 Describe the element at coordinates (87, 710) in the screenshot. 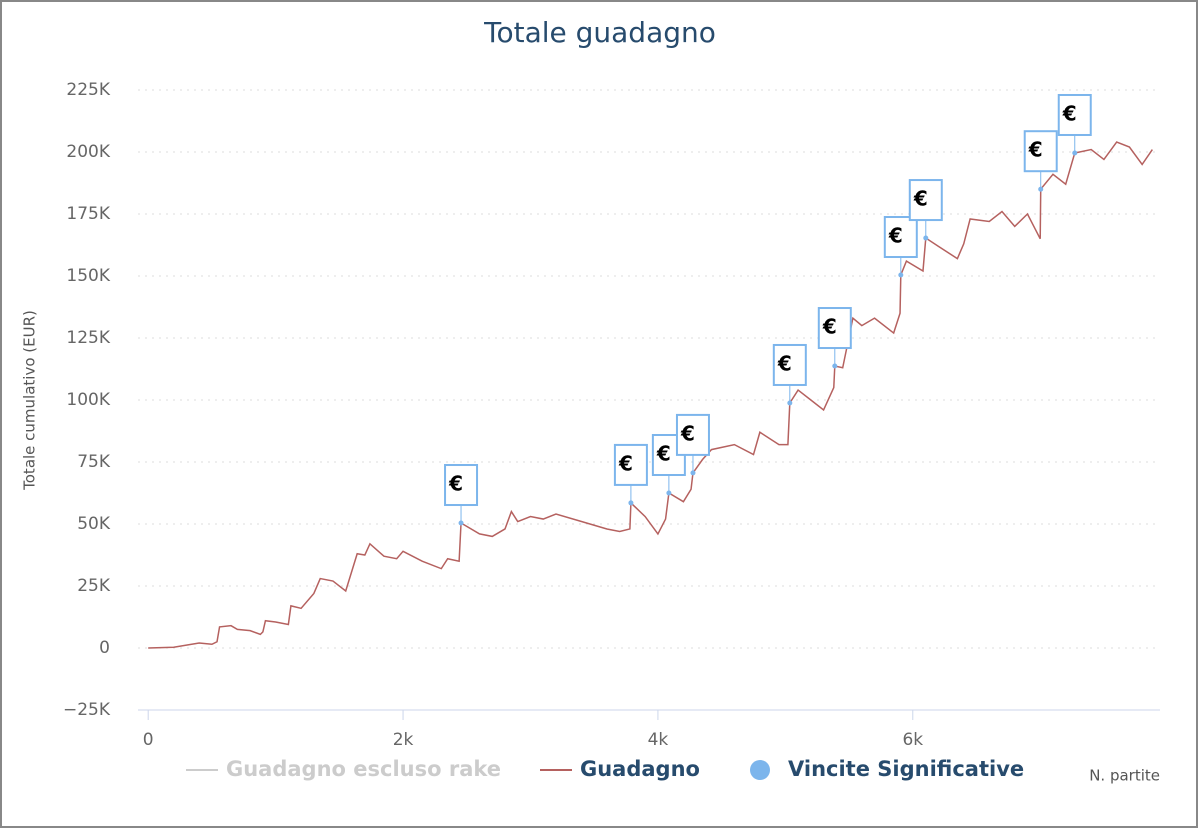

I see `y-tick-label: −25K` at that location.